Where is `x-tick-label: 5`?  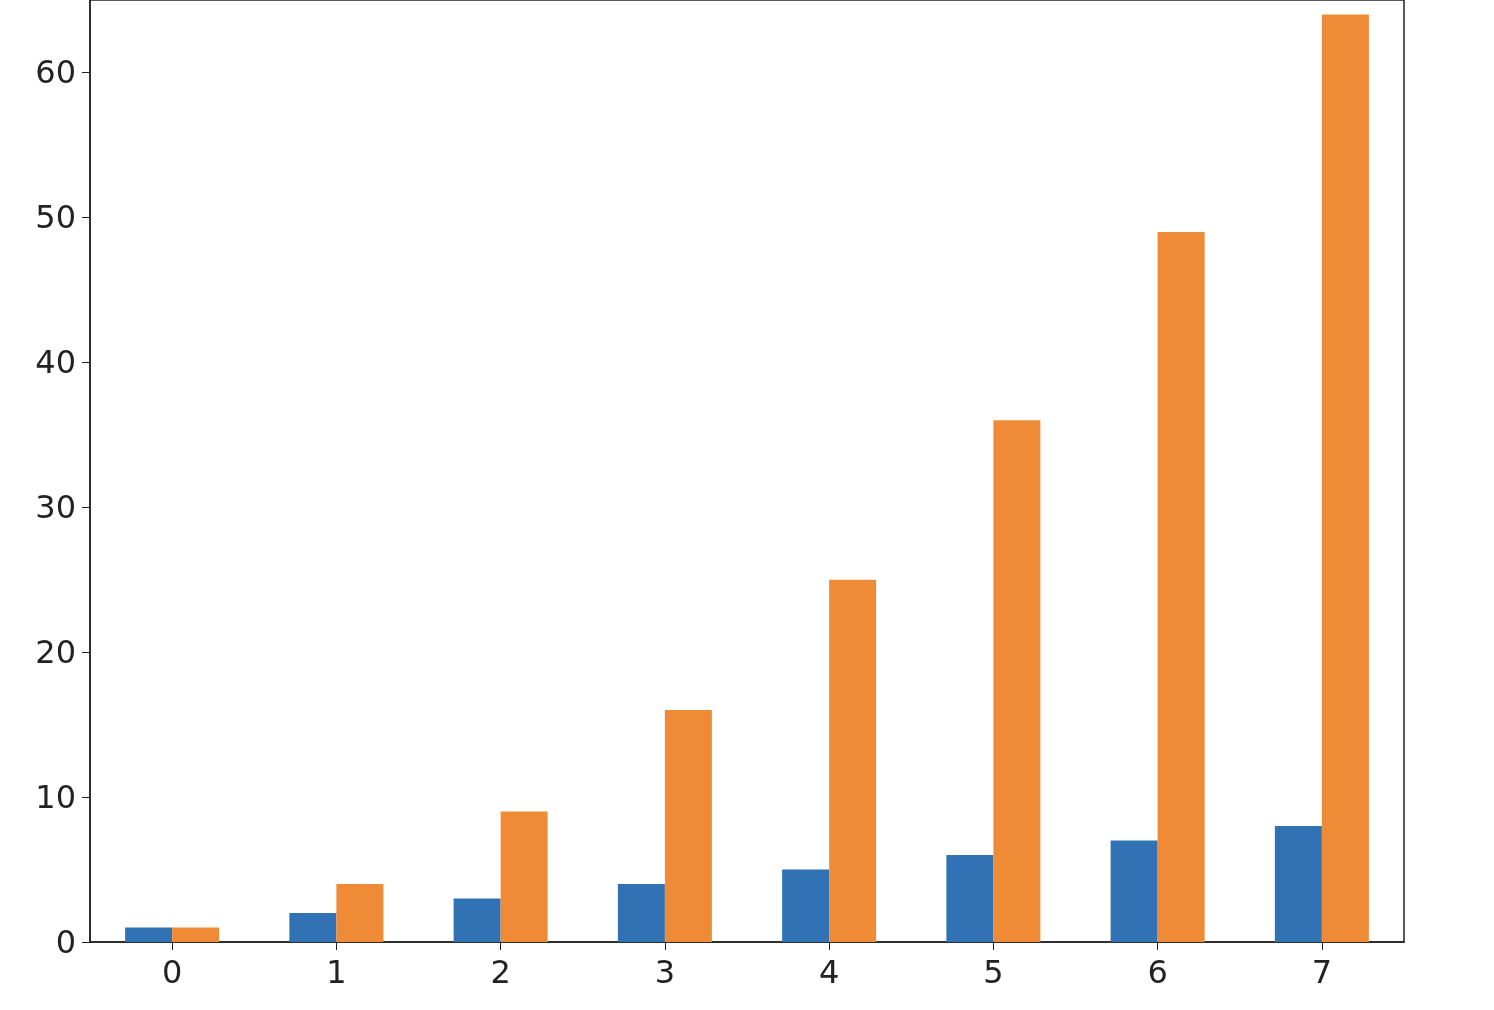
x-tick-label: 5 is located at coordinates (993, 972).